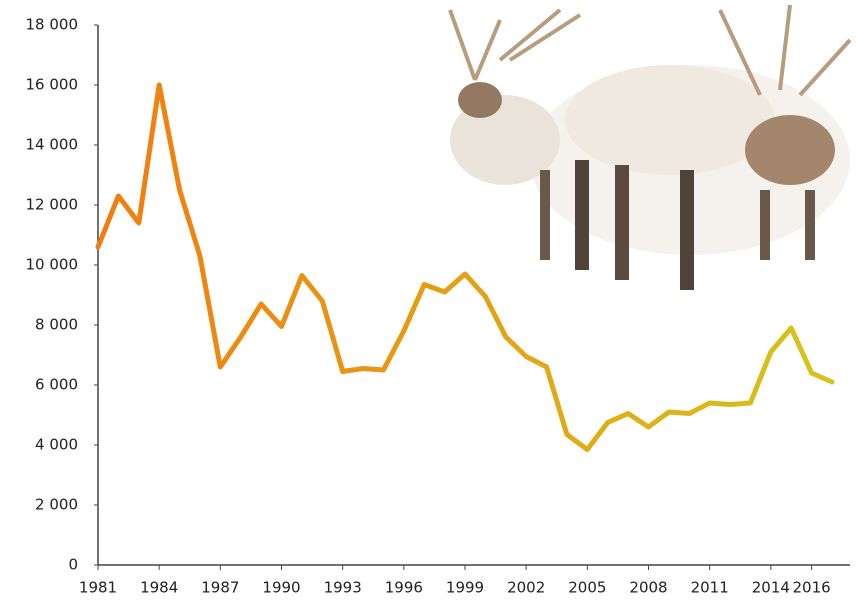 This screenshot has width=856, height=601. What do you see at coordinates (56, 385) in the screenshot?
I see `y-tick-label: 6 000` at bounding box center [56, 385].